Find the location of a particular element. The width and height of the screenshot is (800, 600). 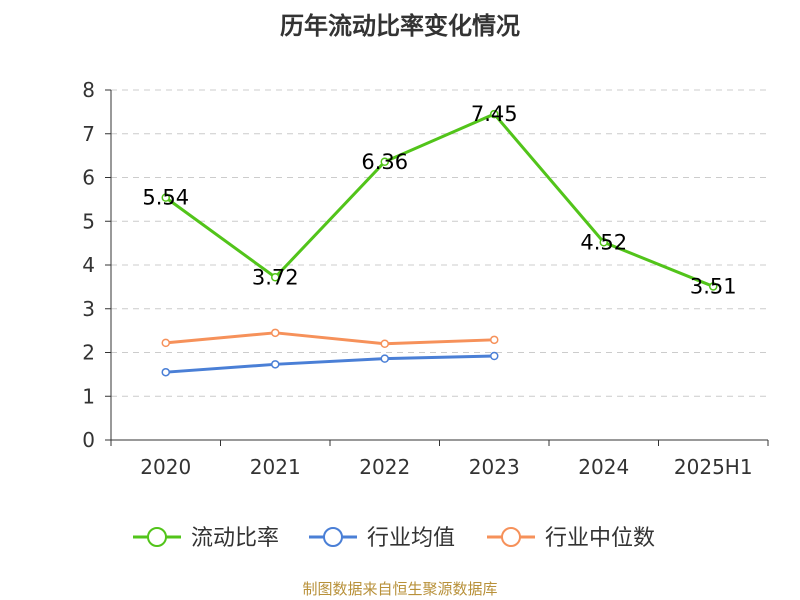

data-label: 3.51 is located at coordinates (713, 286).